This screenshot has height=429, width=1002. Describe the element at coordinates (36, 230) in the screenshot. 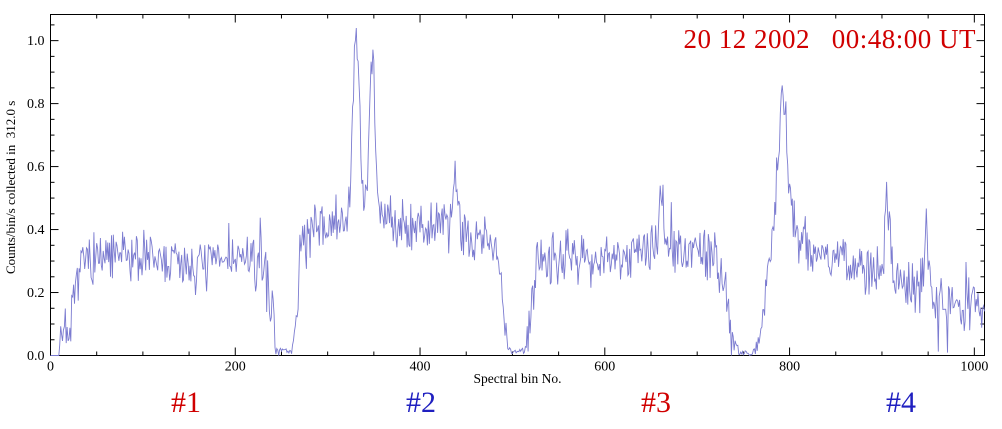

I see `y-tick-label: 0.4` at that location.